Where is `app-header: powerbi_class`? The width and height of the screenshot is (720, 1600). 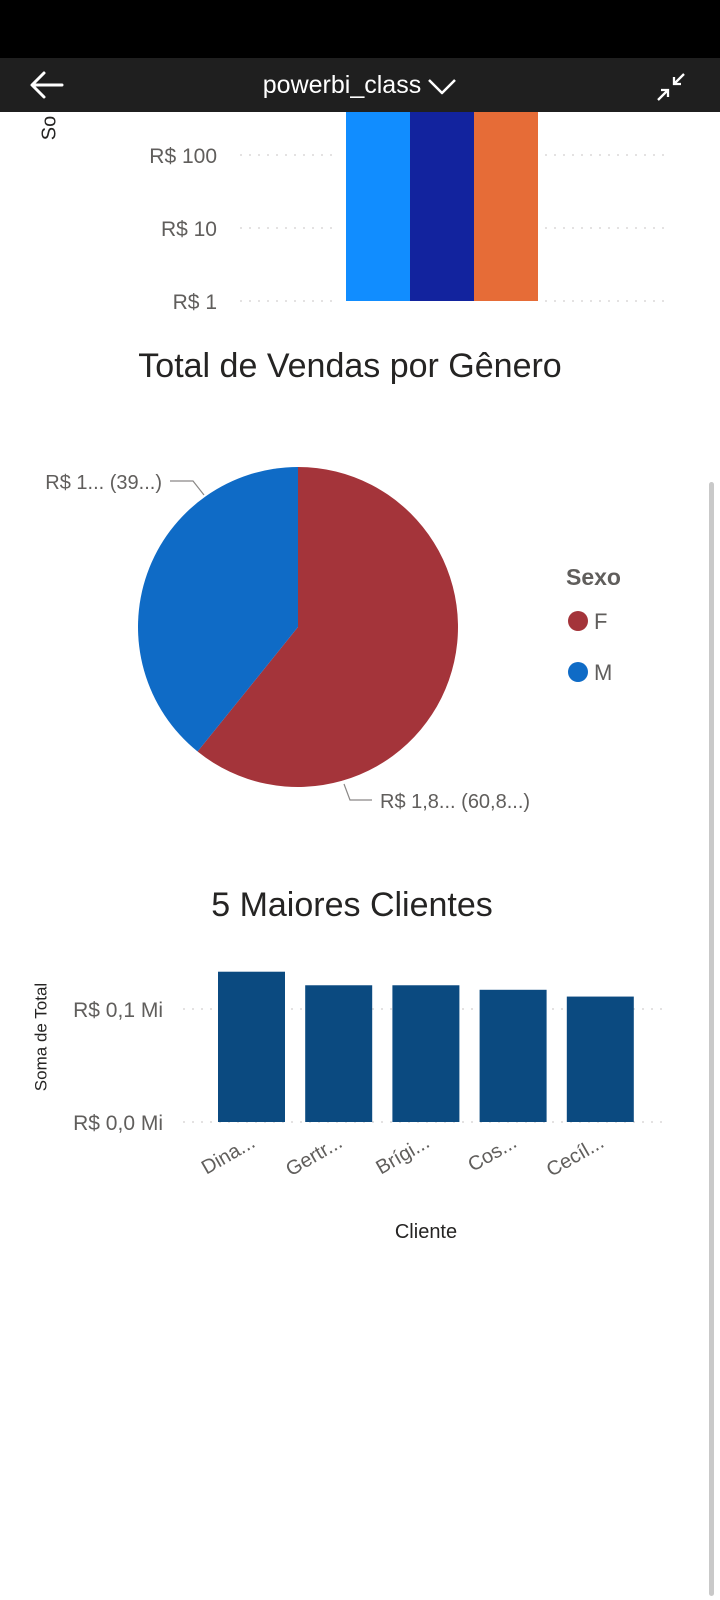
app-header: powerbi_class is located at coordinates (360, 85).